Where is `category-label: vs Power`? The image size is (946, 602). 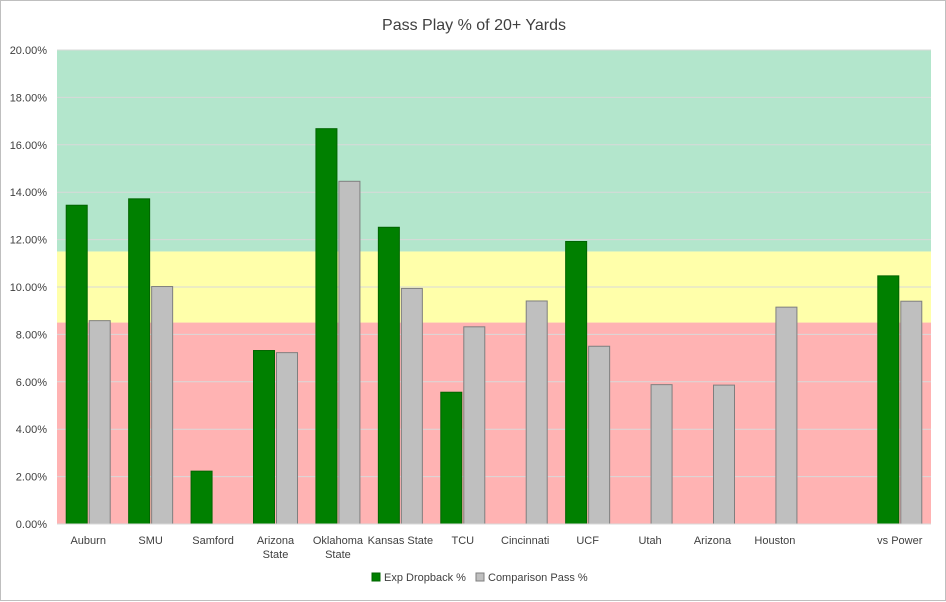
category-label: vs Power is located at coordinates (900, 541).